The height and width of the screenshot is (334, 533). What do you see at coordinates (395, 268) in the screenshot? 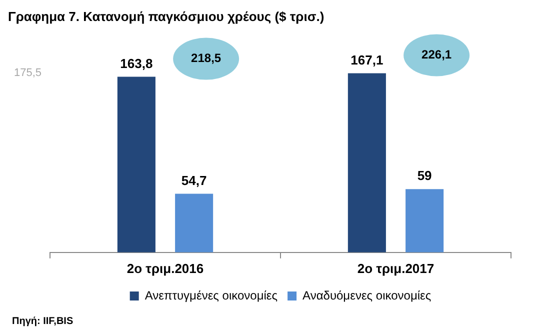
I see `x-tick-label: 2ο τριμ.2017` at bounding box center [395, 268].